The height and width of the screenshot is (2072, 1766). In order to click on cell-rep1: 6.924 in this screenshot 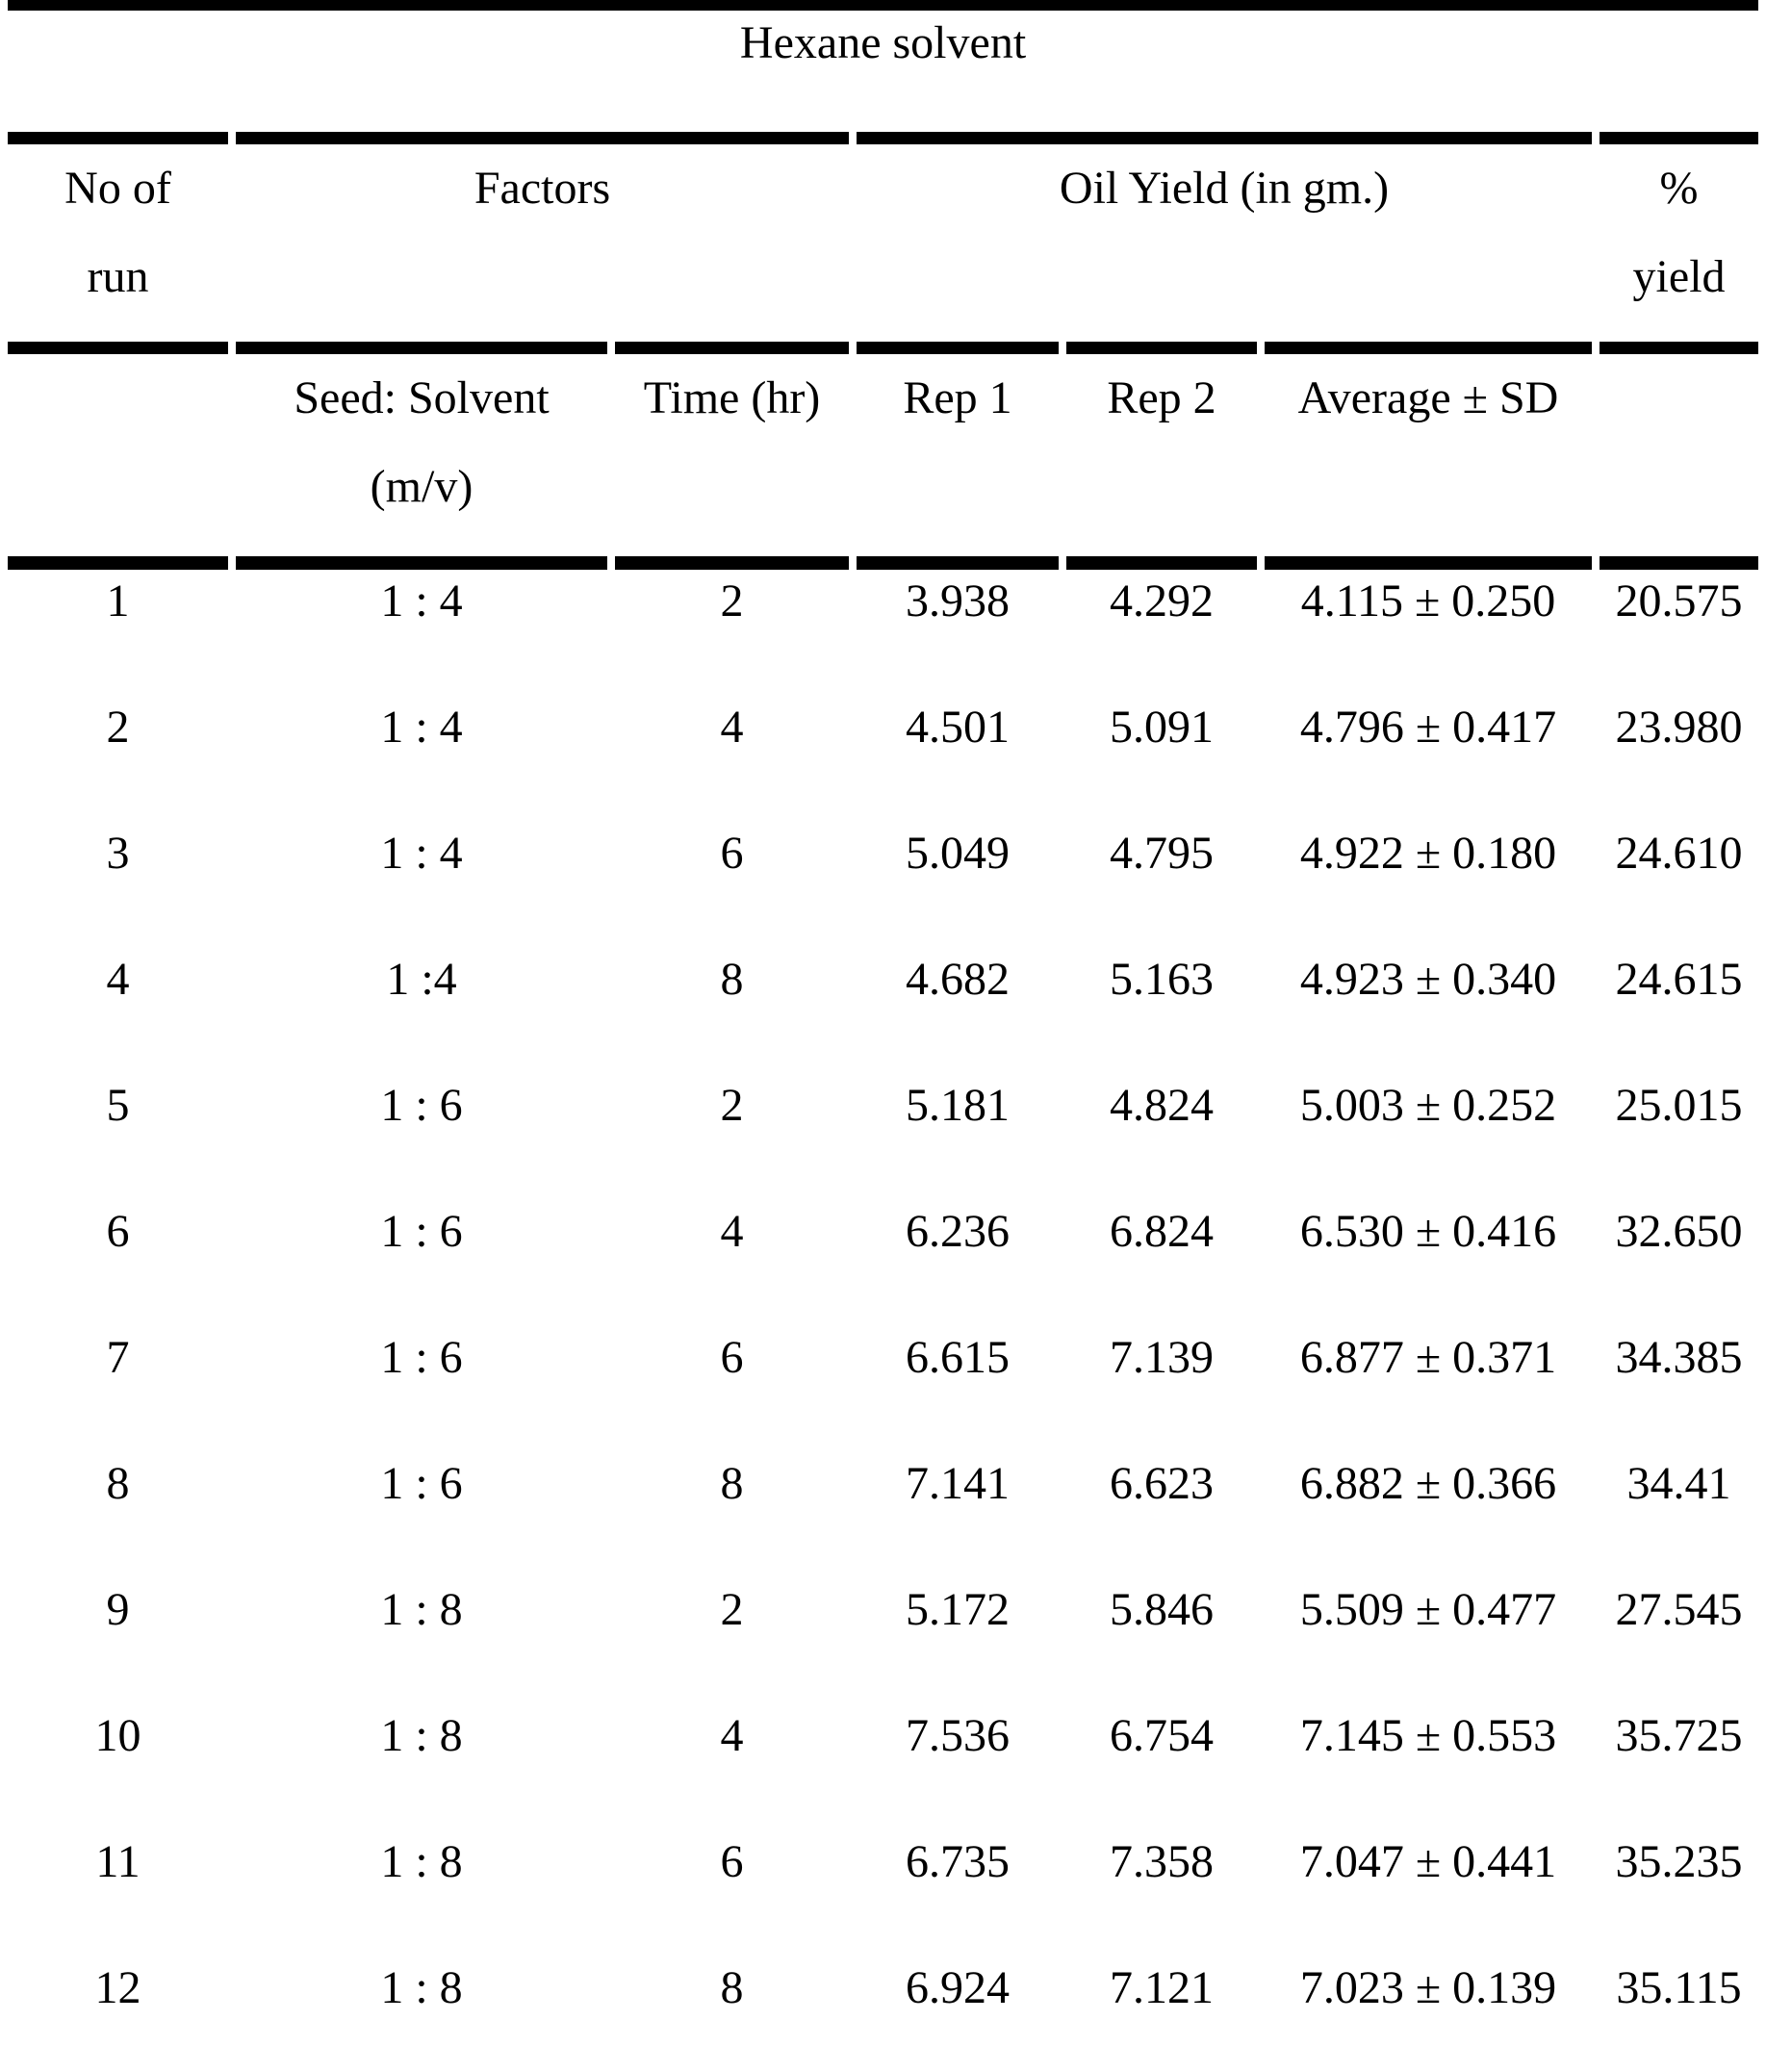, I will do `click(958, 2014)`.